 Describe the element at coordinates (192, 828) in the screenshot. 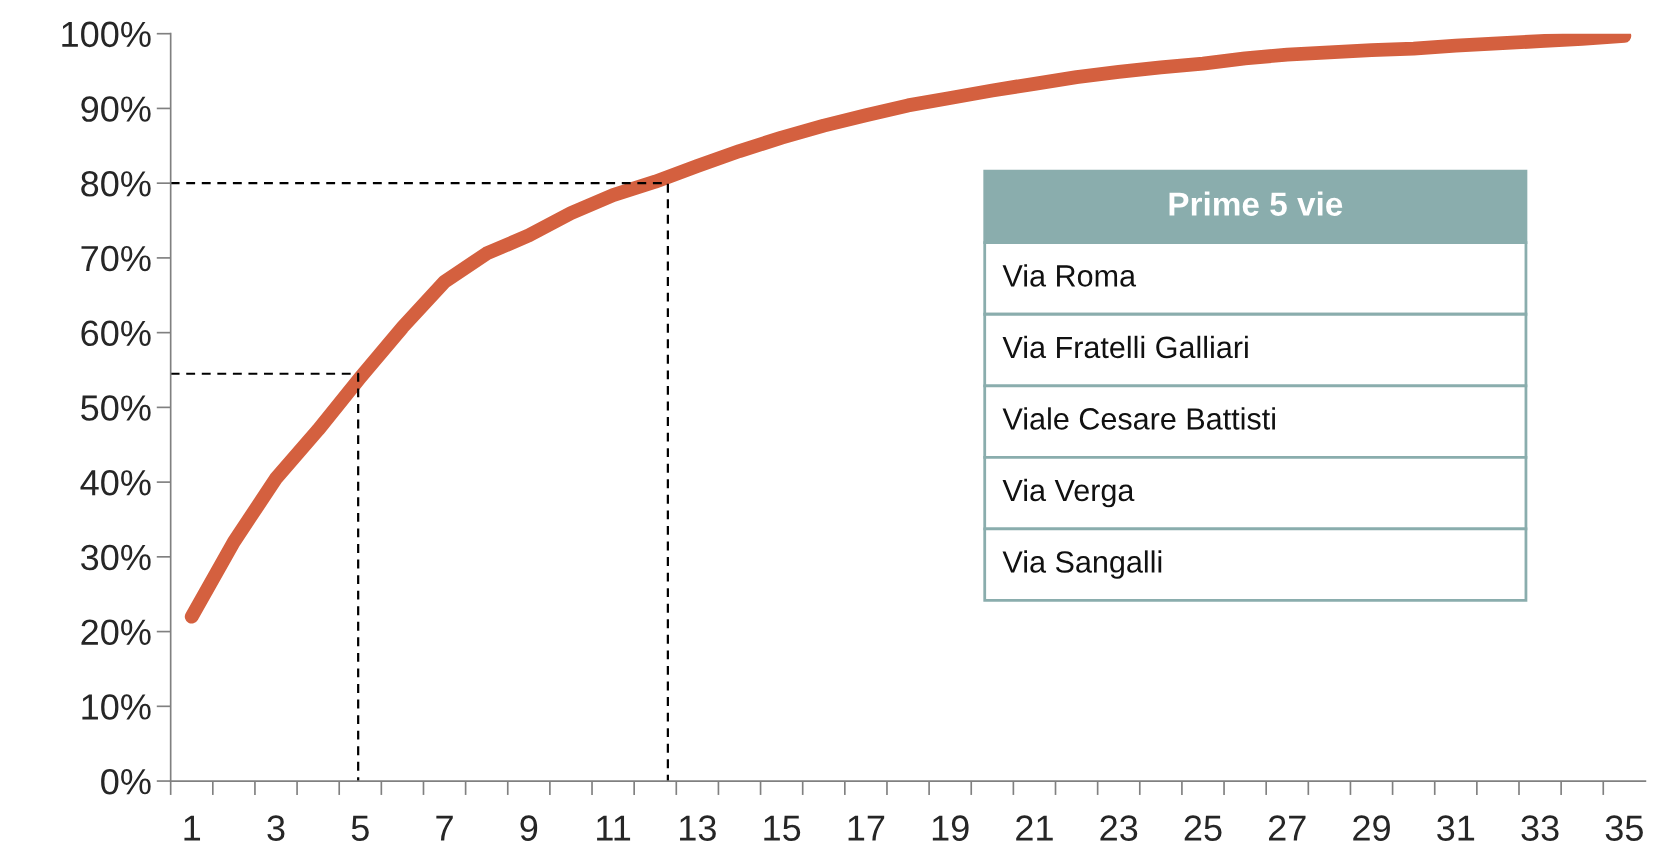

I see `x-tick-label: 1` at that location.